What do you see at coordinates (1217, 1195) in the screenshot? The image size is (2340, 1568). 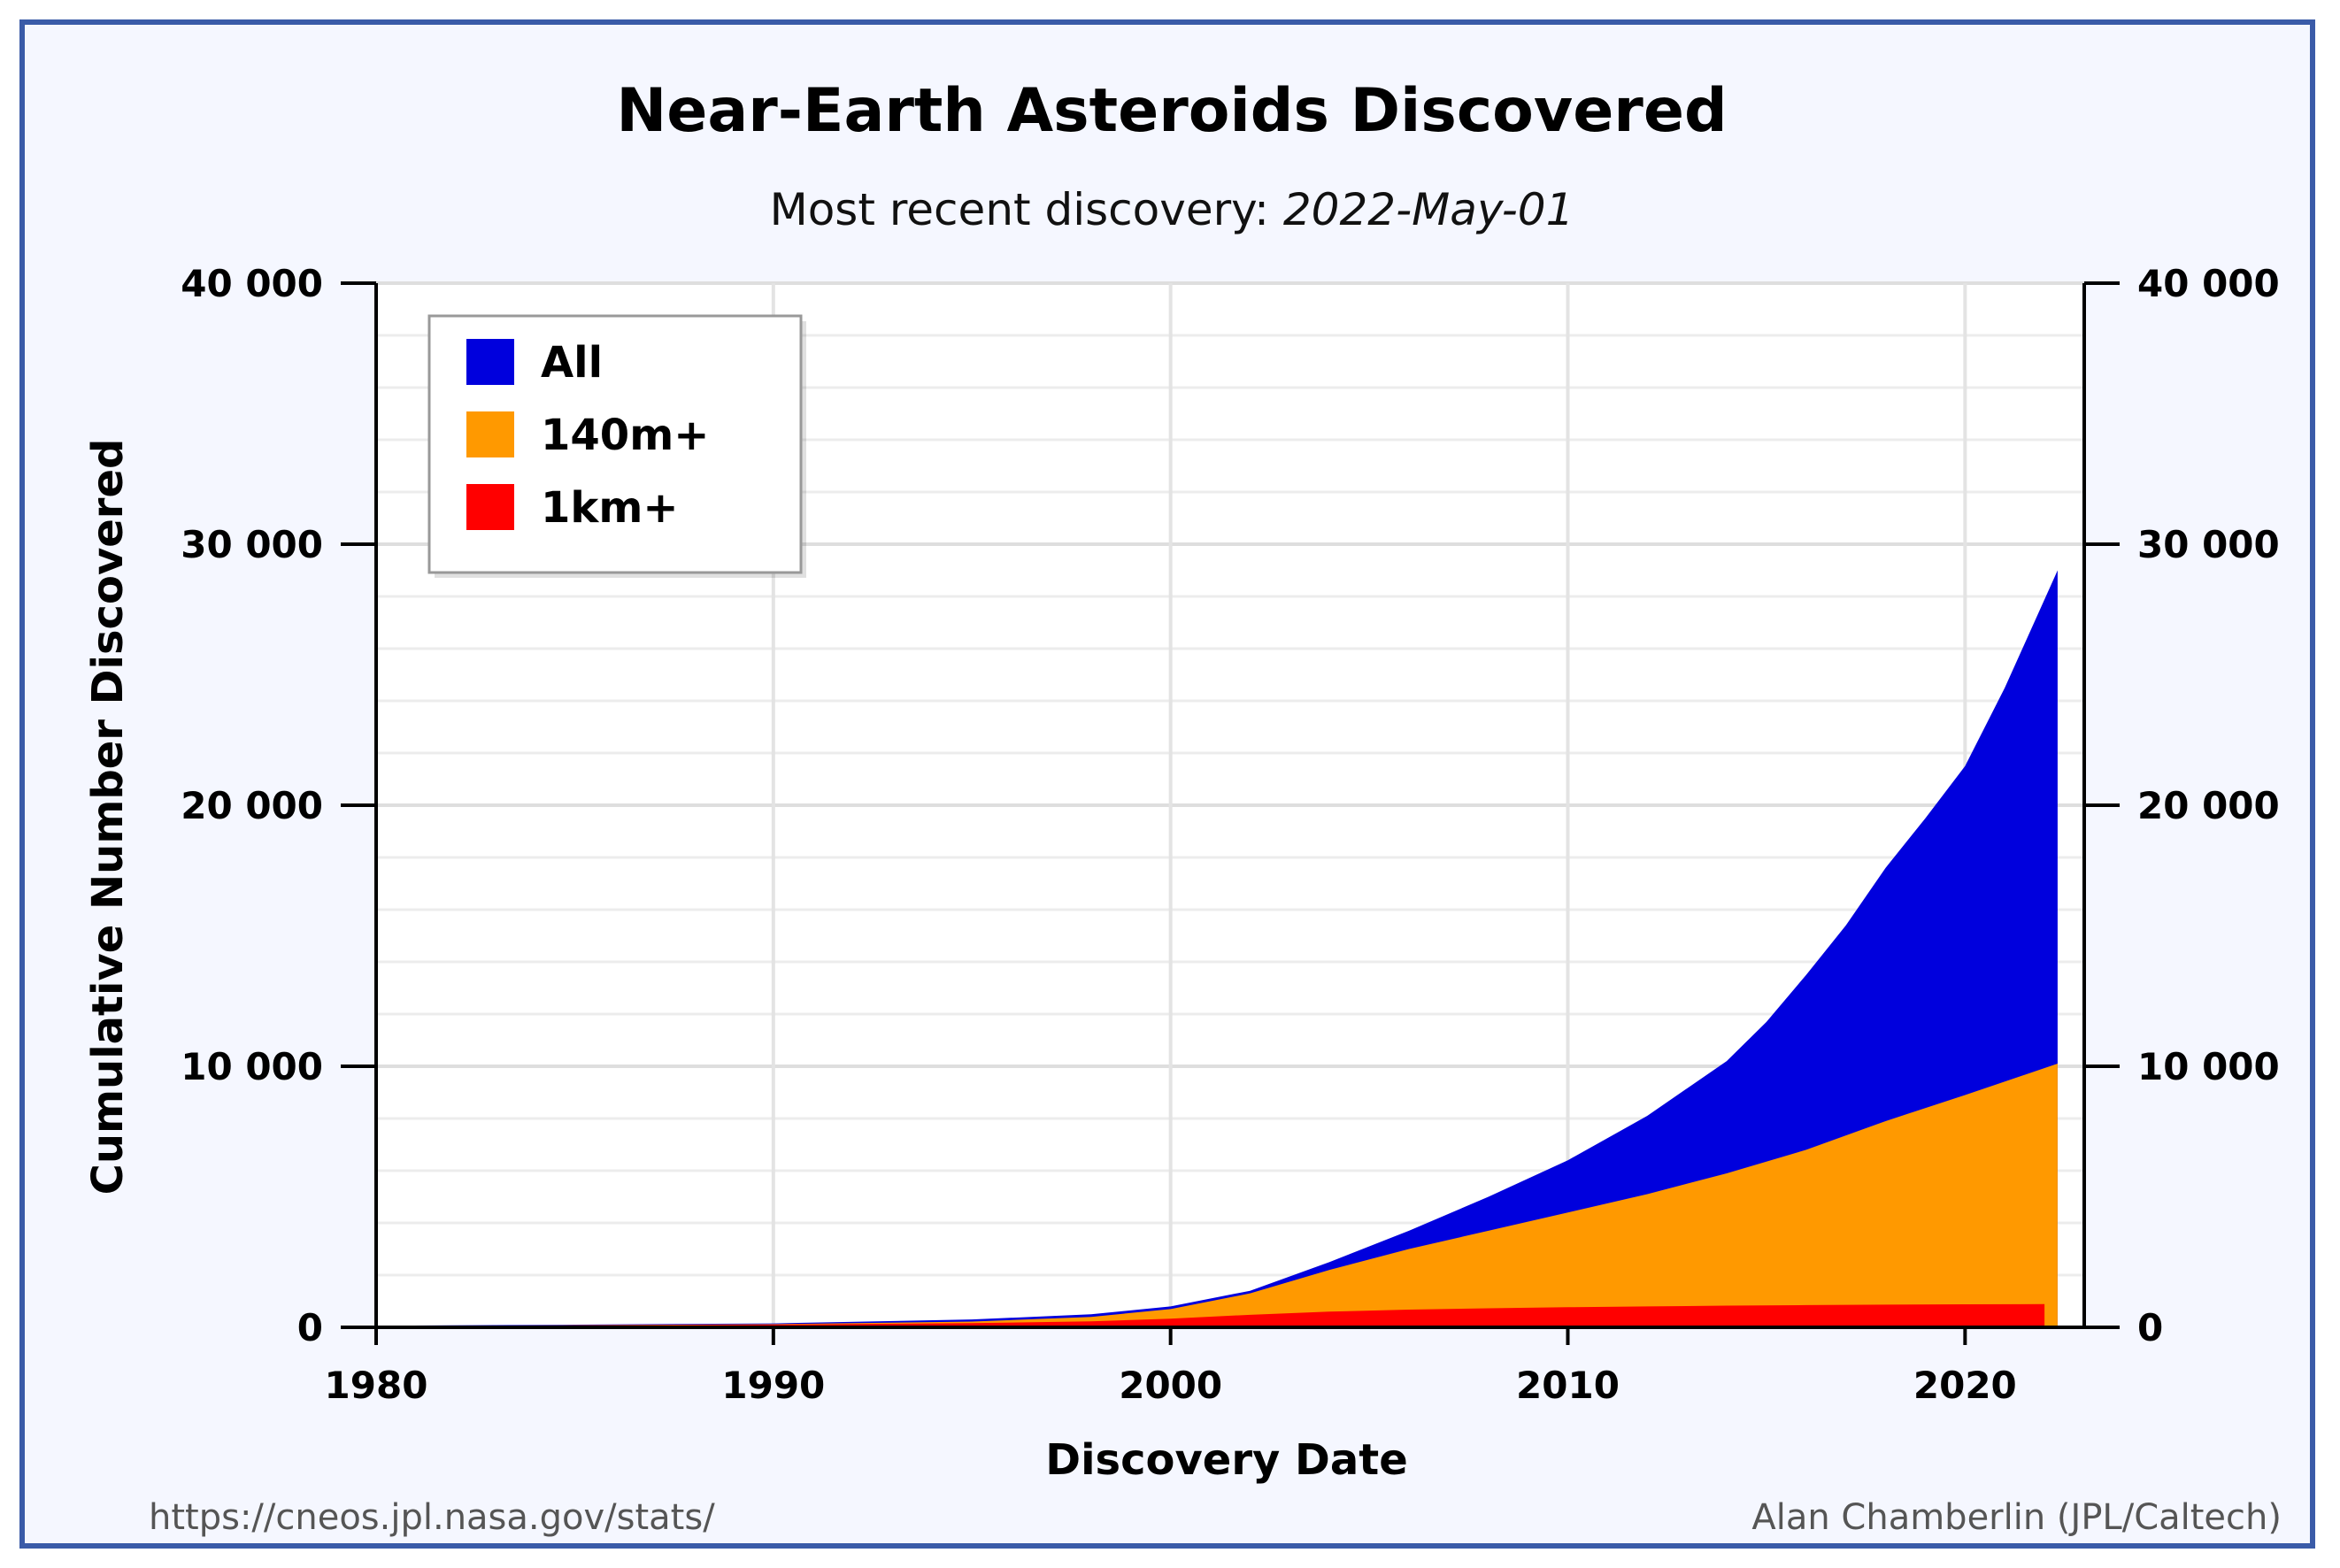 I see `area-140m` at bounding box center [1217, 1195].